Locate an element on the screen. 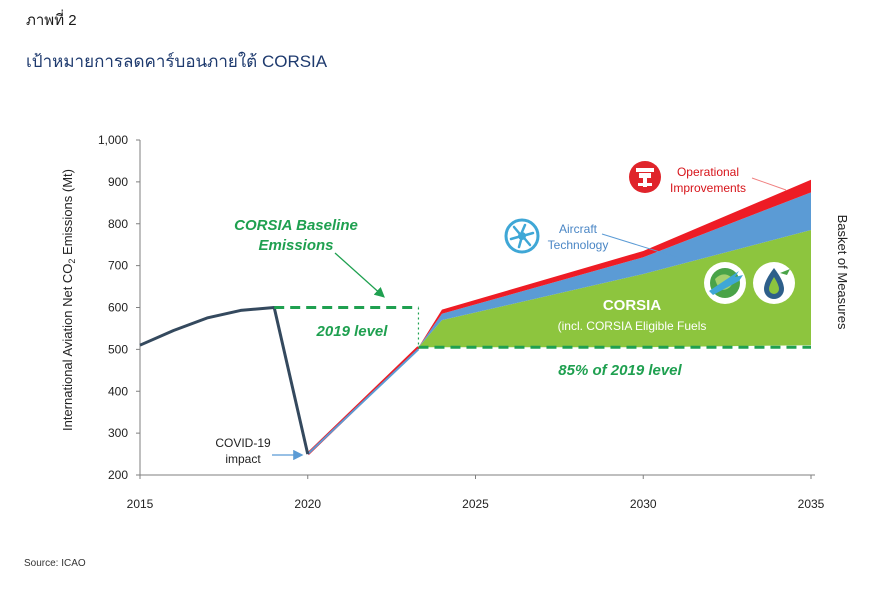 This screenshot has height=589, width=870. y-tick-label: 500 is located at coordinates (118, 349).